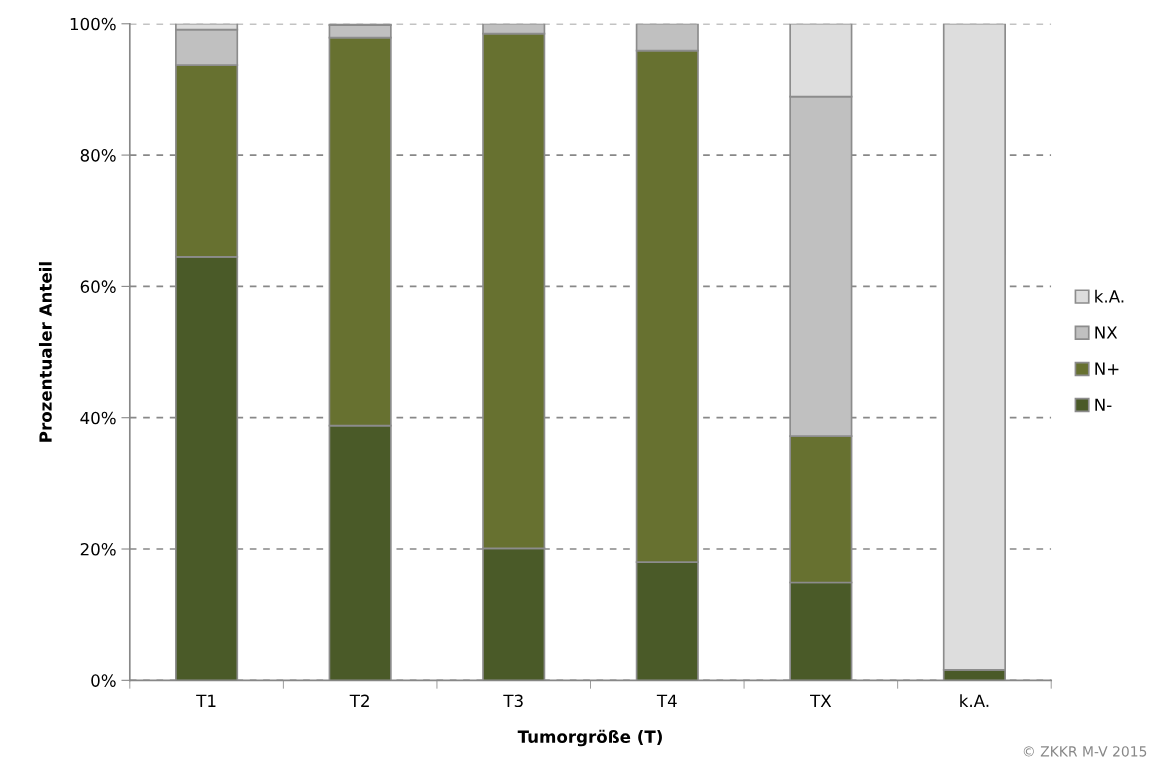 This screenshot has height=767, width=1159. Describe the element at coordinates (1085, 751) in the screenshot. I see `text: © ZKKR M-V 2015` at that location.